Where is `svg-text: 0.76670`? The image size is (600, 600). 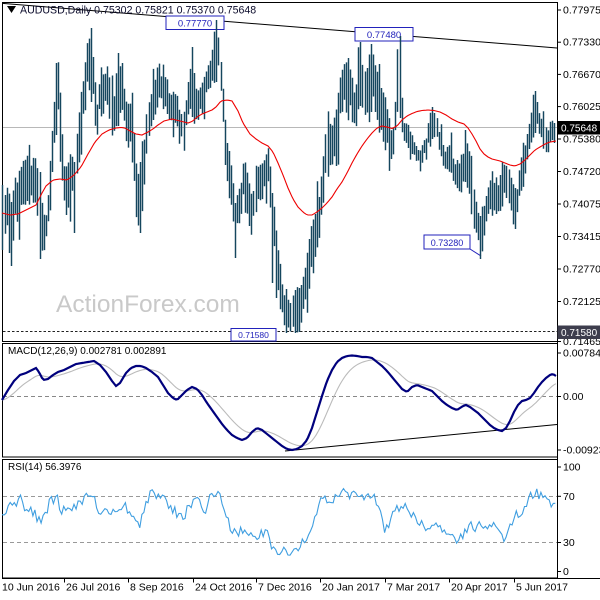 svg-text: 0.76670 is located at coordinates (581, 75).